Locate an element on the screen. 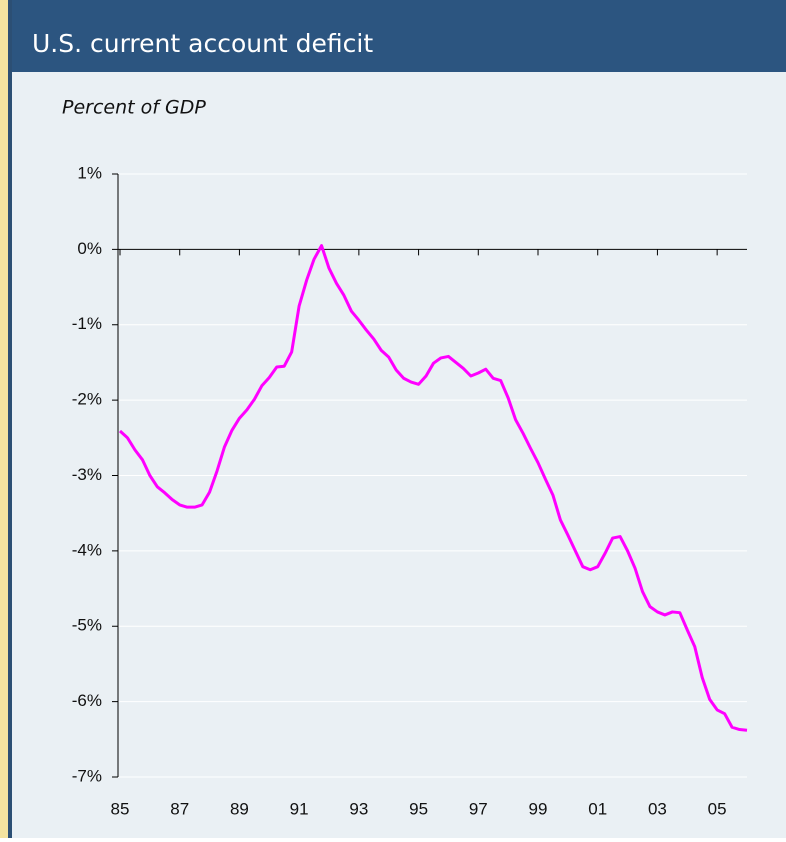 Image resolution: width=786 pixels, height=842 pixels. y-tick-label: -6% is located at coordinates (87, 700).